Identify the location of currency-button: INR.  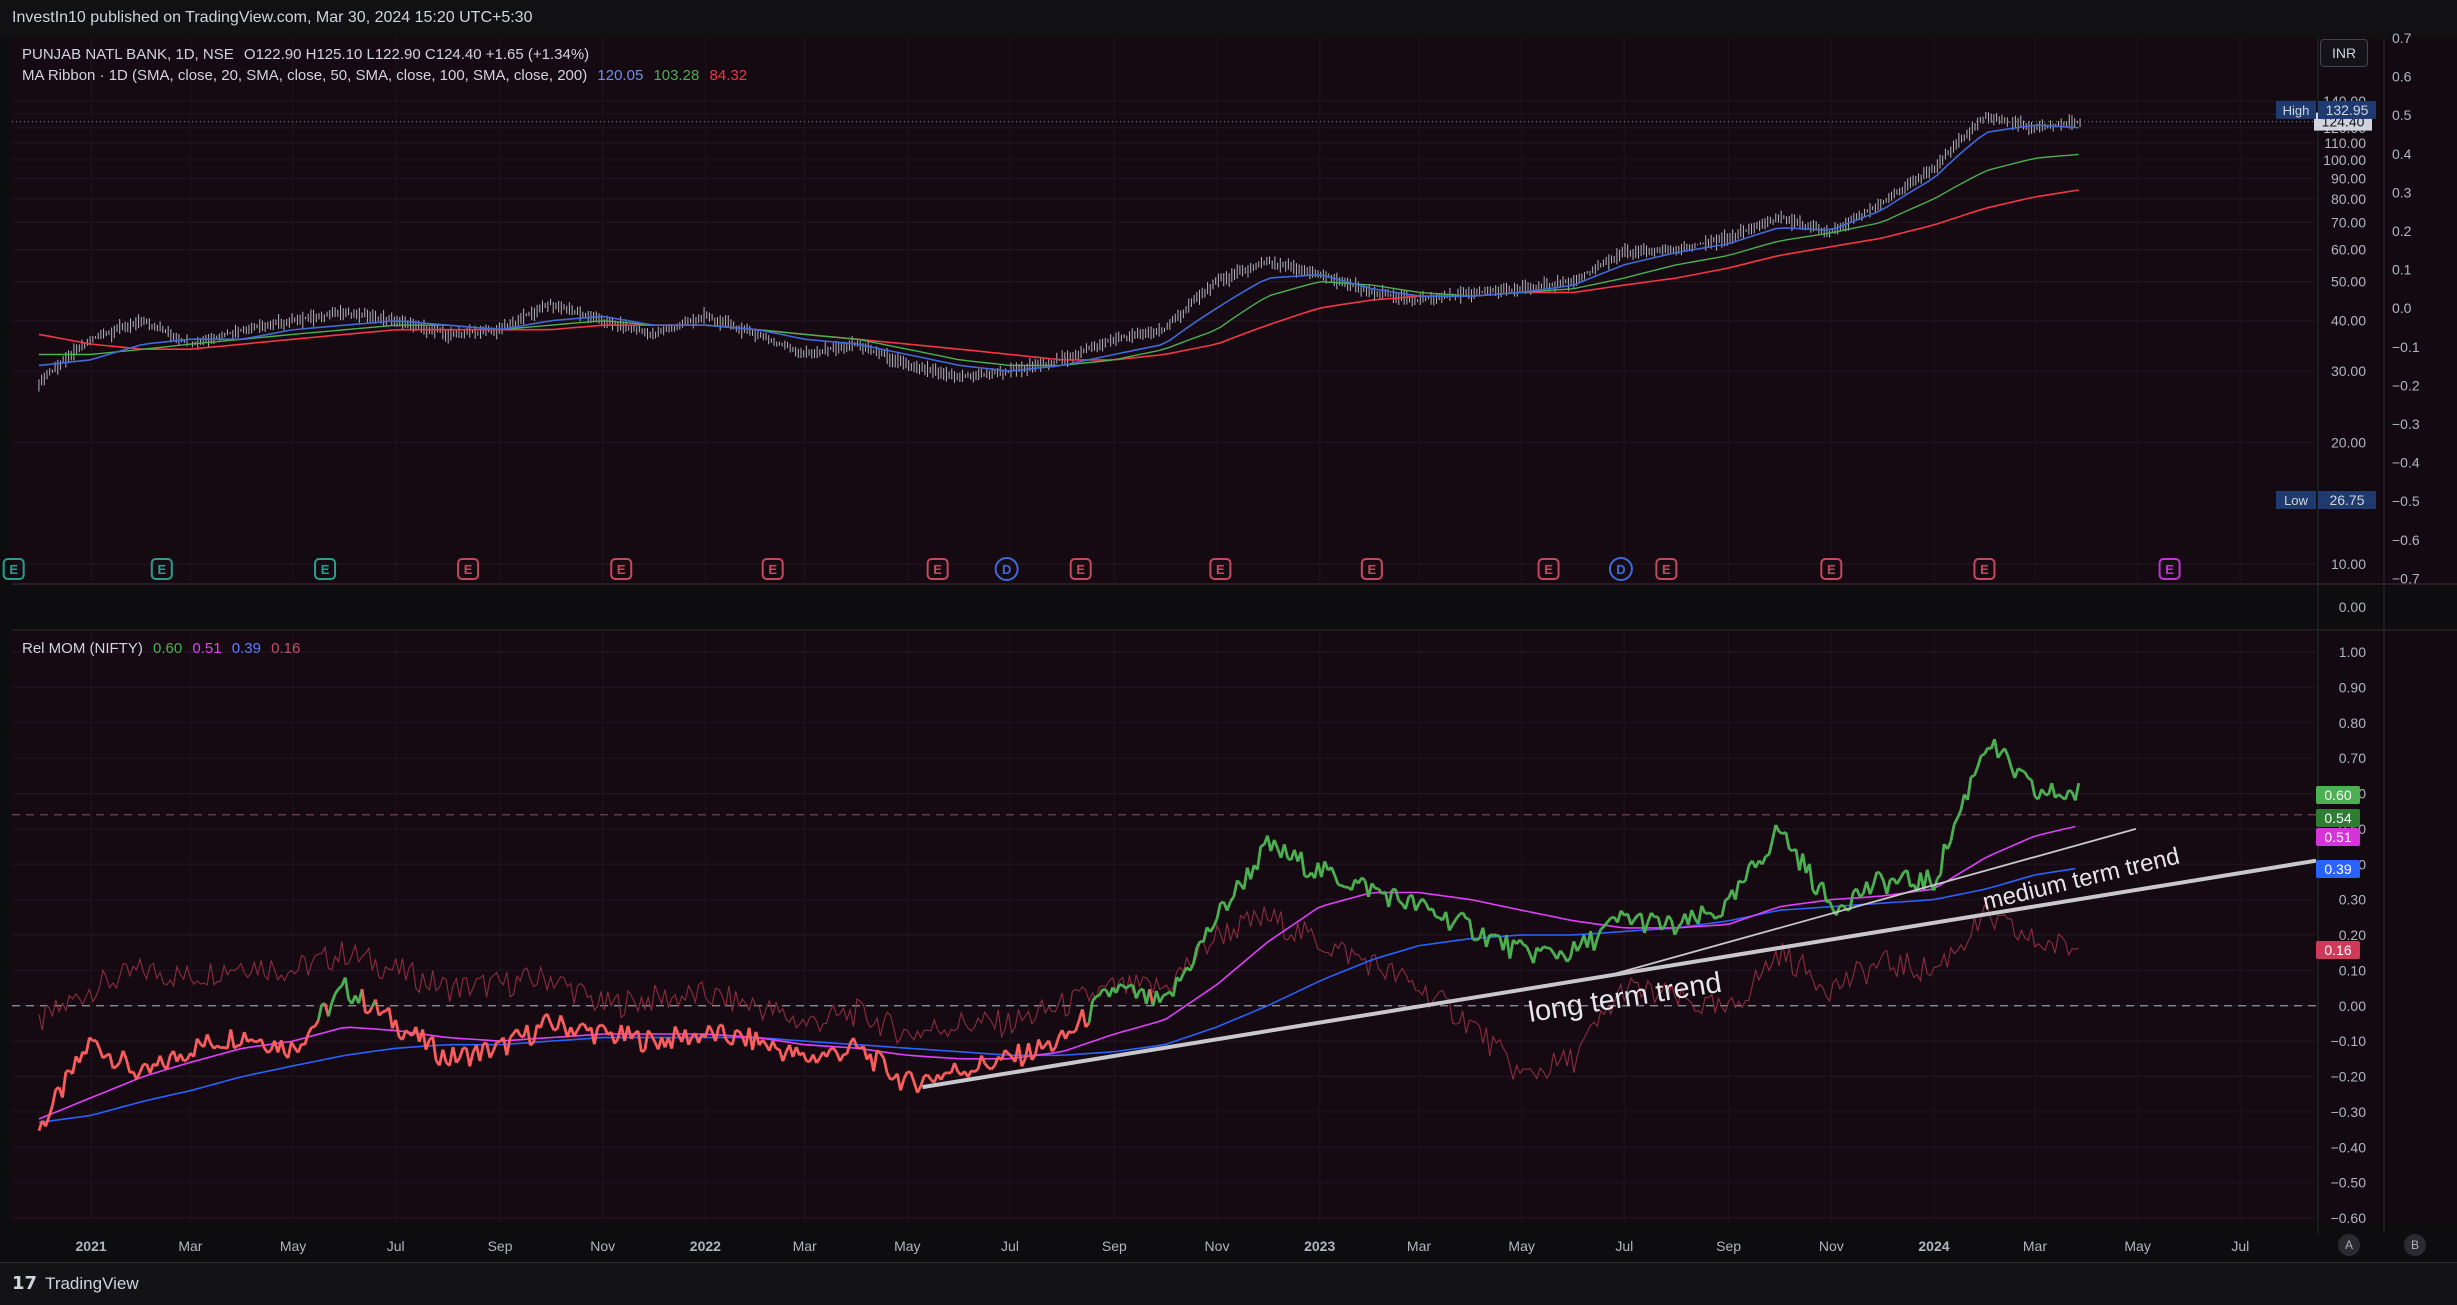
(2344, 53).